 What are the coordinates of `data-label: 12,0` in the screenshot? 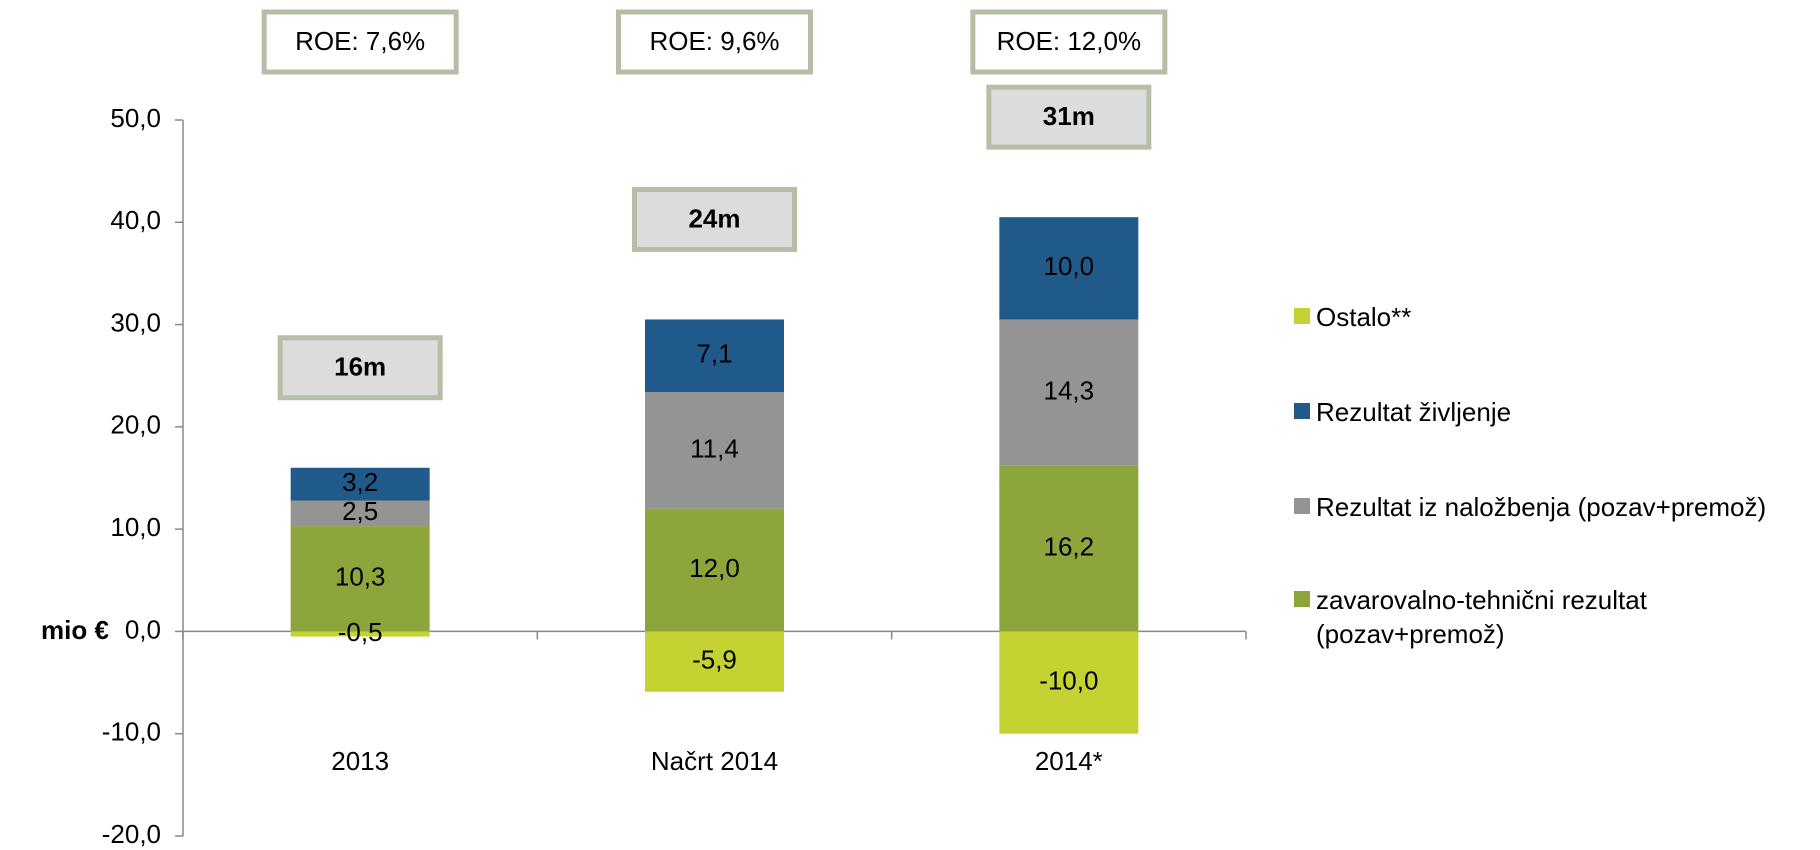 It's located at (714, 568).